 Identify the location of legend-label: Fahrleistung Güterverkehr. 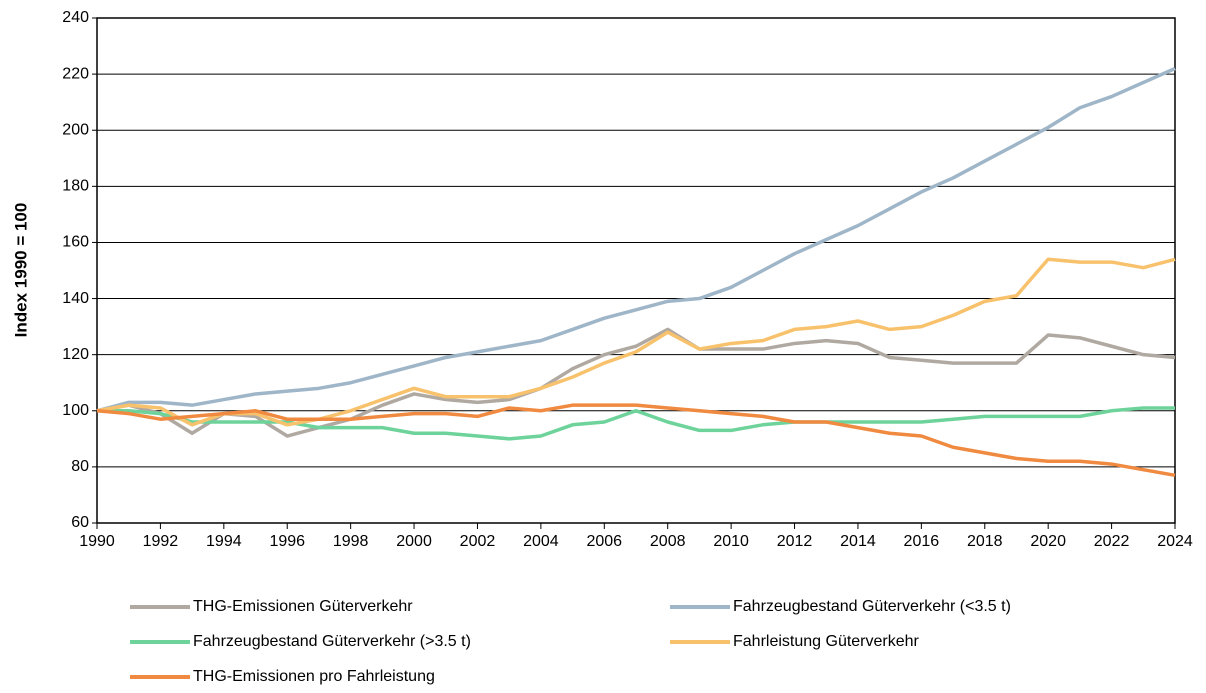
(826, 641).